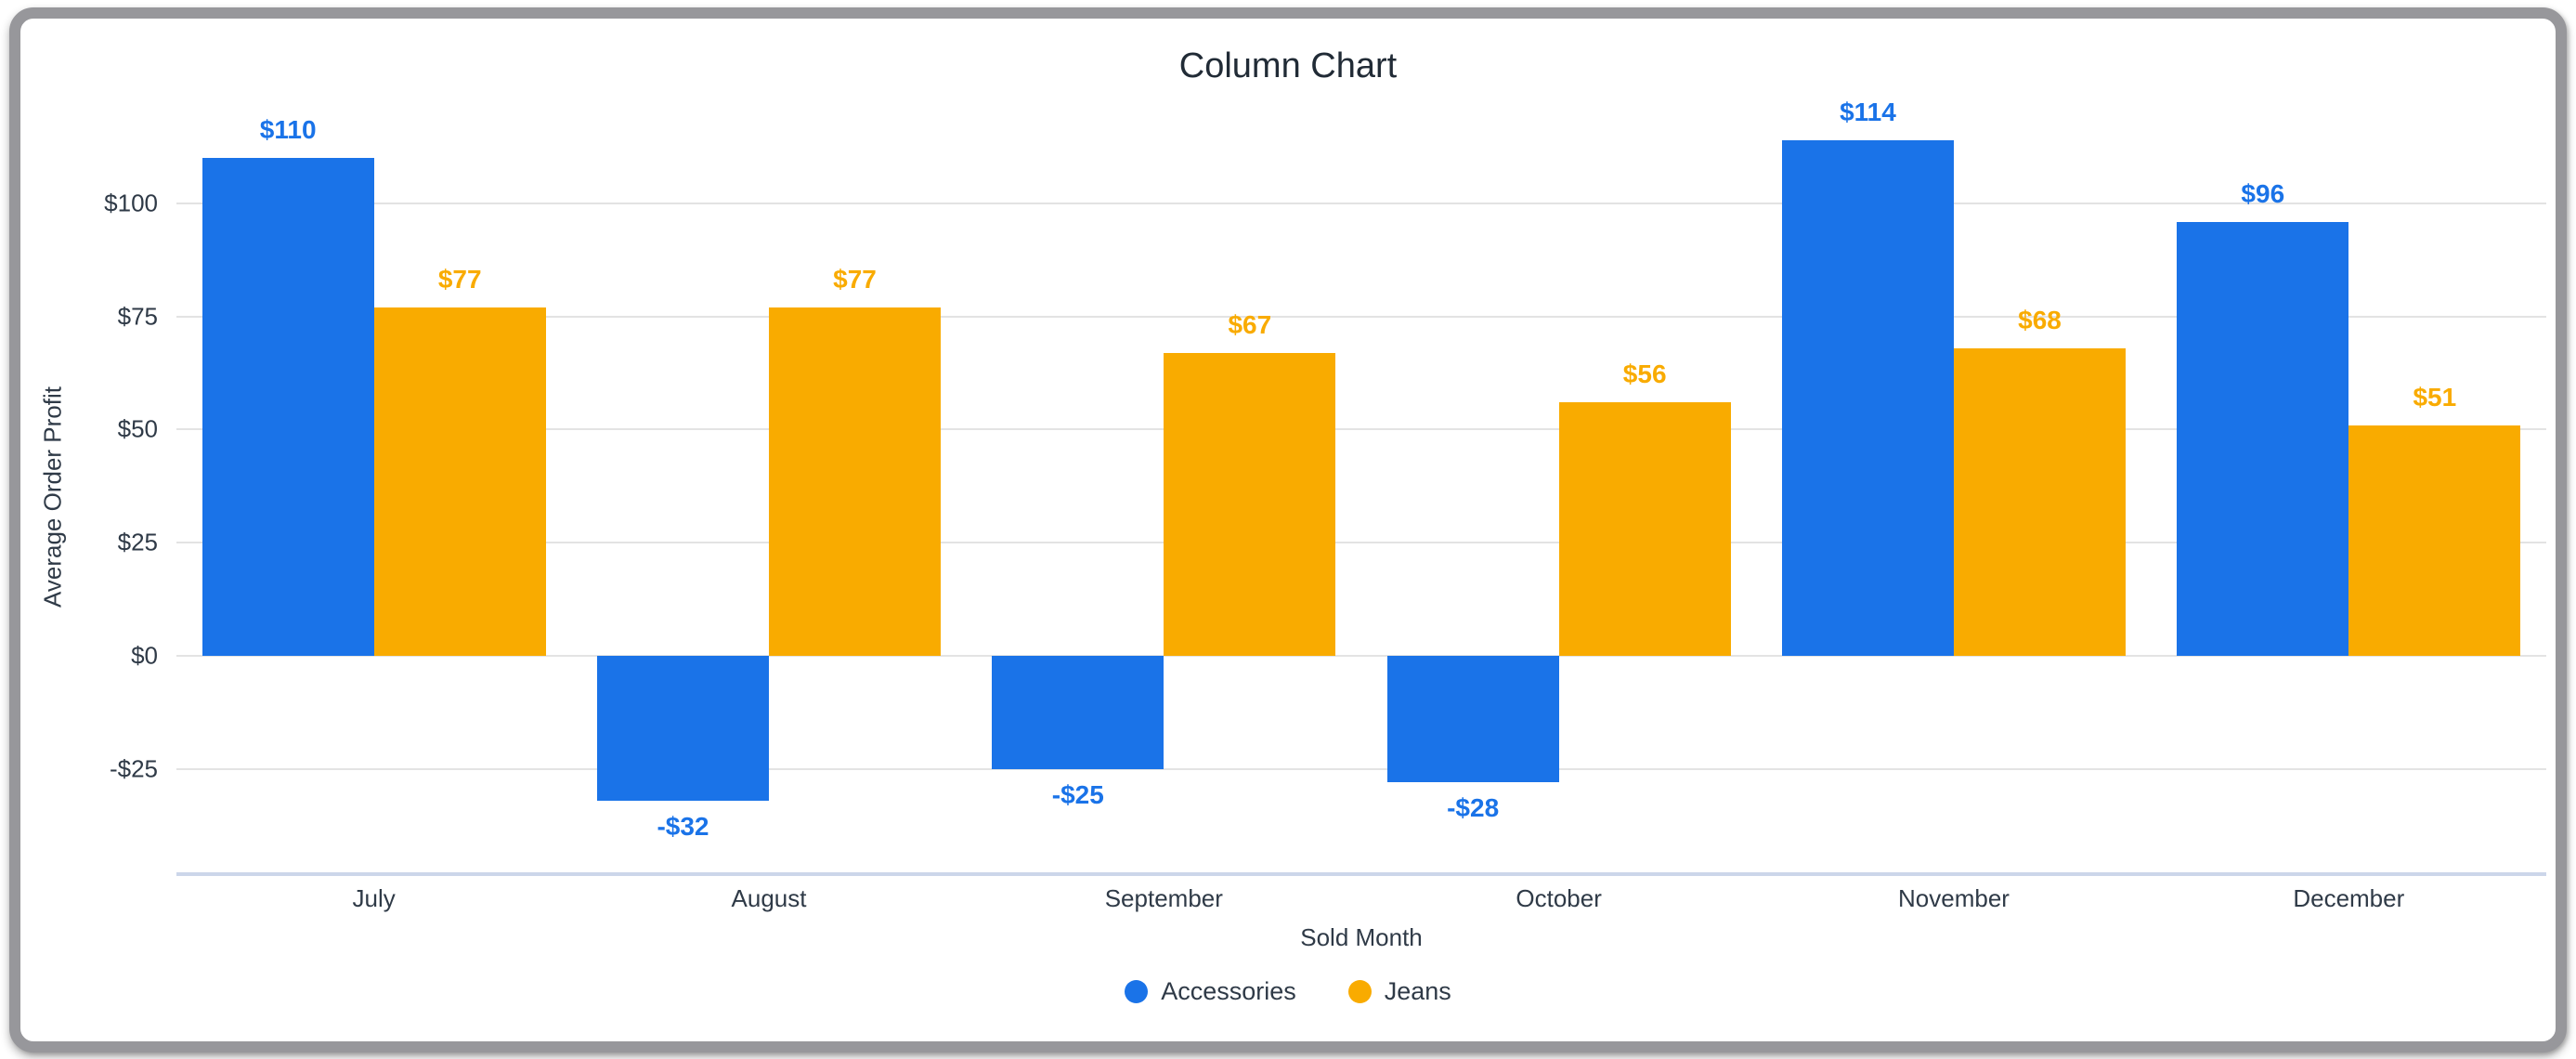 Image resolution: width=2576 pixels, height=1059 pixels. What do you see at coordinates (1250, 504) in the screenshot?
I see `bar-jeans-september` at bounding box center [1250, 504].